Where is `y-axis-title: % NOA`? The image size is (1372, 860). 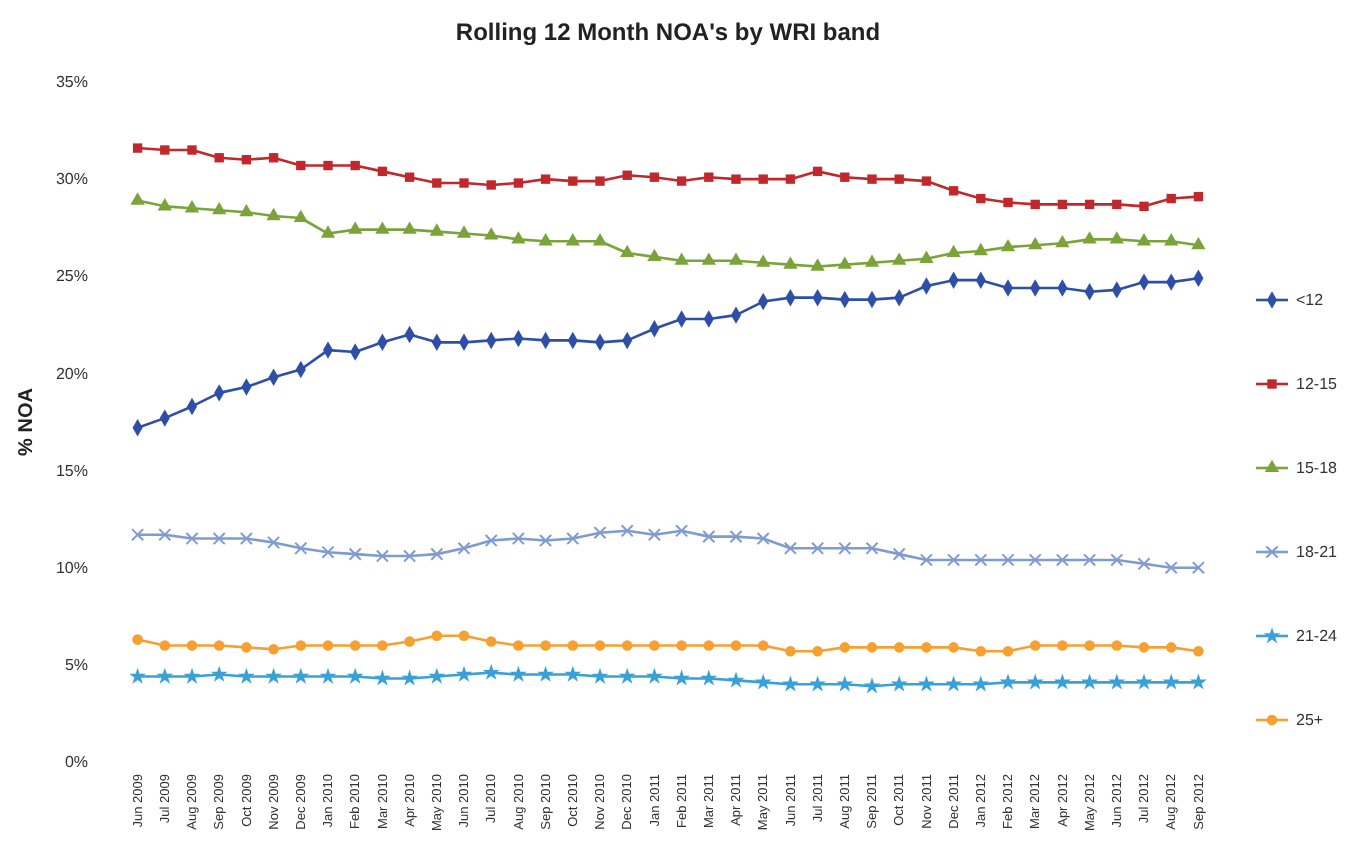
y-axis-title: % NOA is located at coordinates (27, 422).